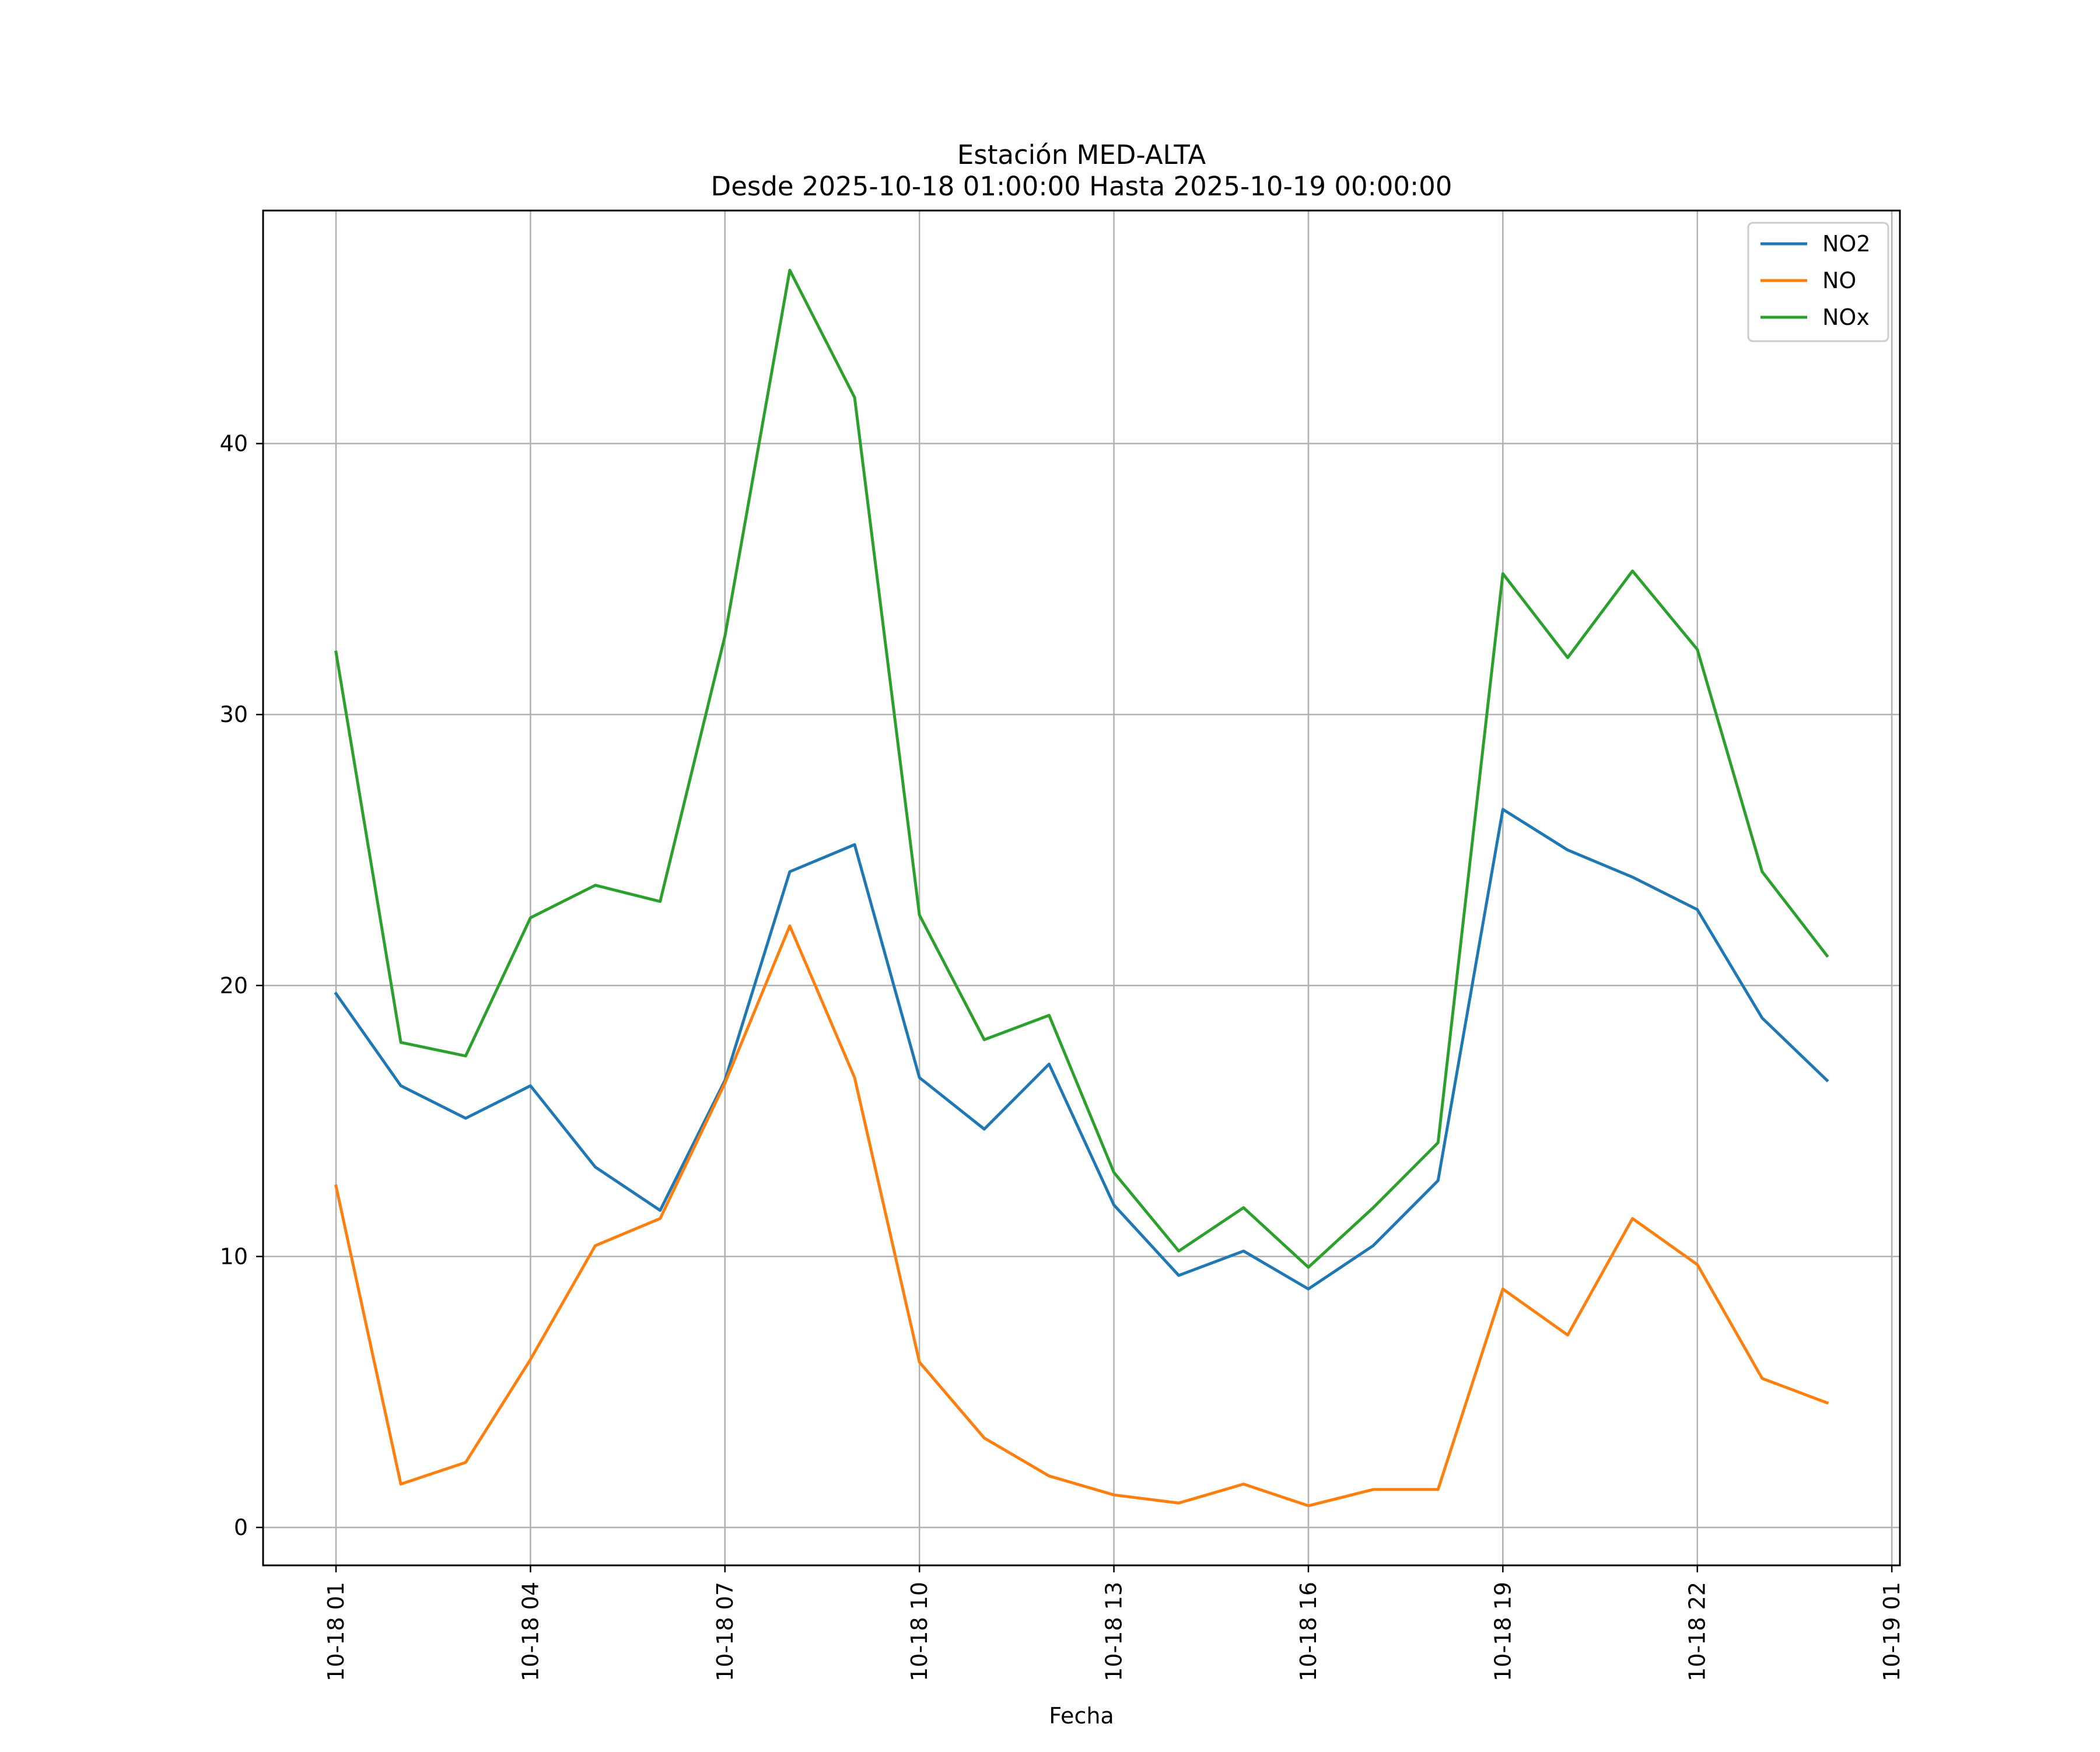 The width and height of the screenshot is (2100, 1752). I want to click on x-axis-label: Fecha, so click(1081, 1716).